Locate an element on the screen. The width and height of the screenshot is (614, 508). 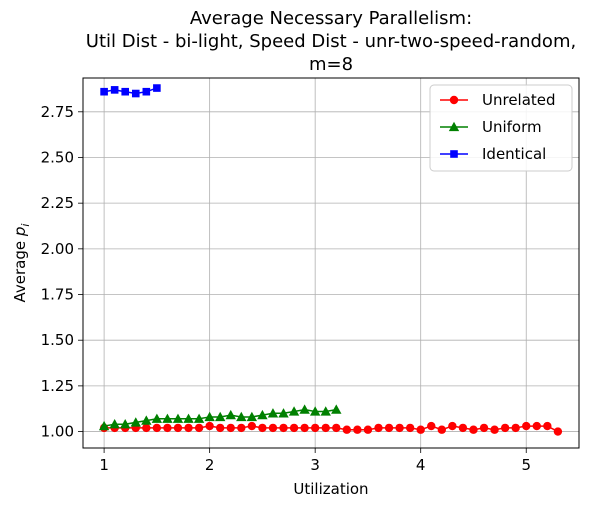
legend: Unrelated Uniform Identical is located at coordinates (501, 128).